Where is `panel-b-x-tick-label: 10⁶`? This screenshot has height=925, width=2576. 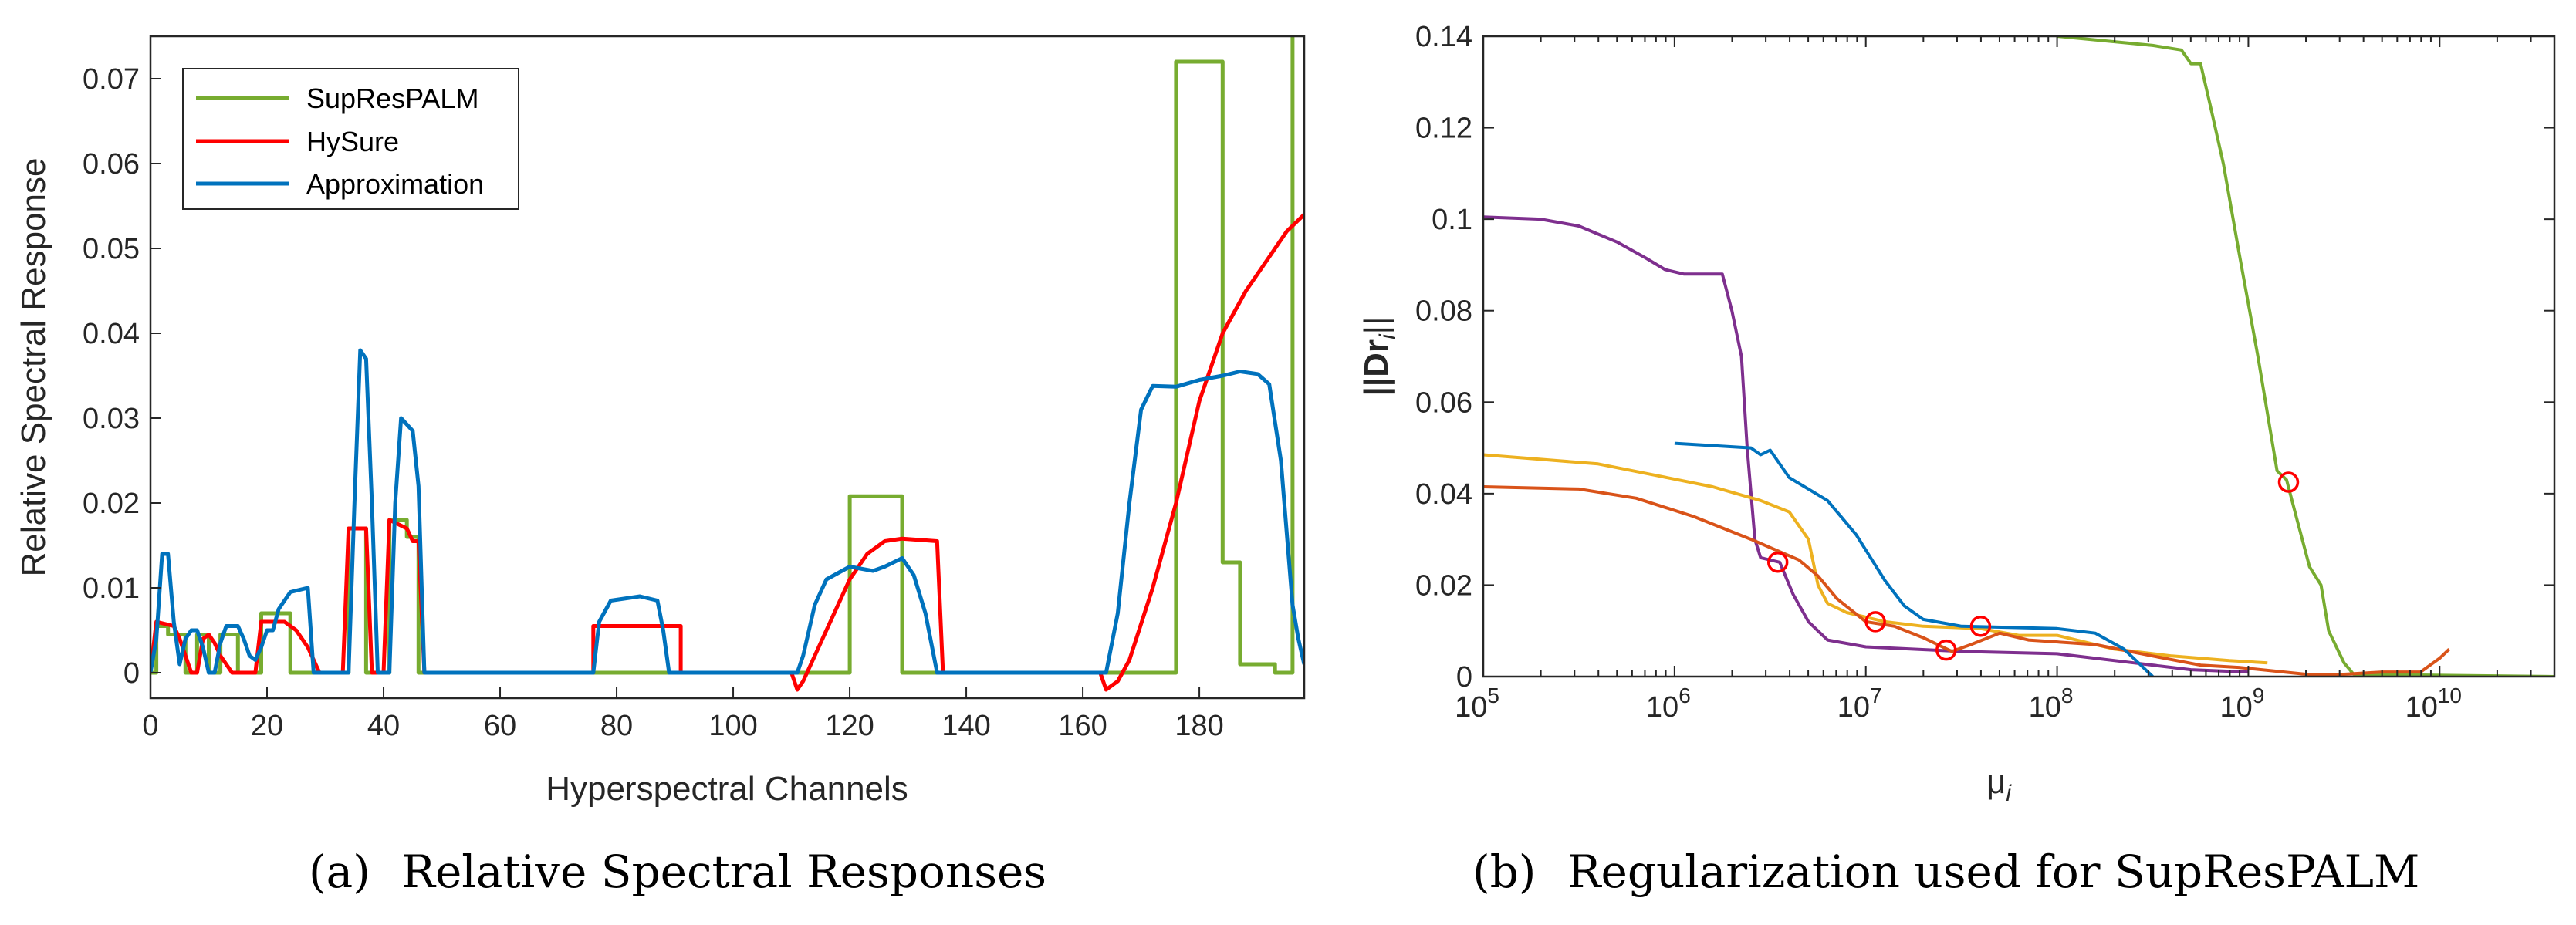 panel-b-x-tick-label: 10⁶ is located at coordinates (1668, 704).